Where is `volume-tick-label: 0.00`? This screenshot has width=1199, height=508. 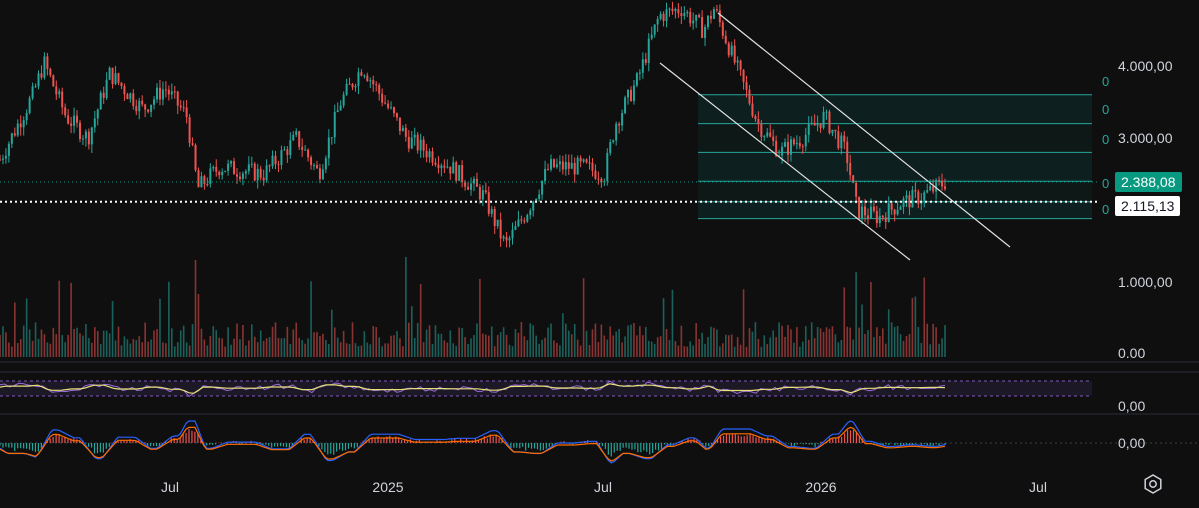
volume-tick-label: 0.00 is located at coordinates (1131, 353).